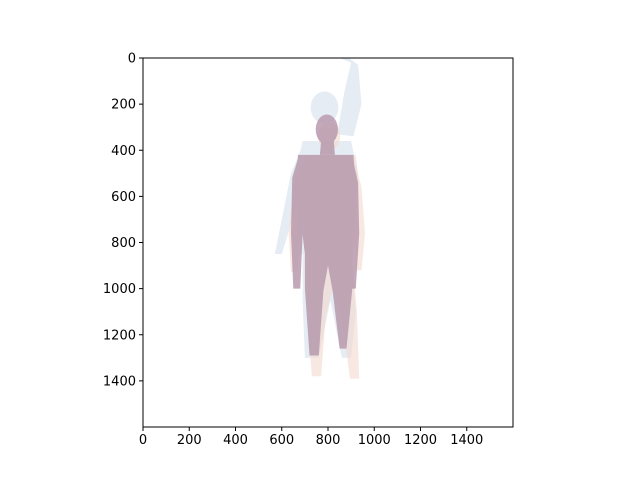  What do you see at coordinates (349, 97) in the screenshot?
I see `raised-arm` at bounding box center [349, 97].